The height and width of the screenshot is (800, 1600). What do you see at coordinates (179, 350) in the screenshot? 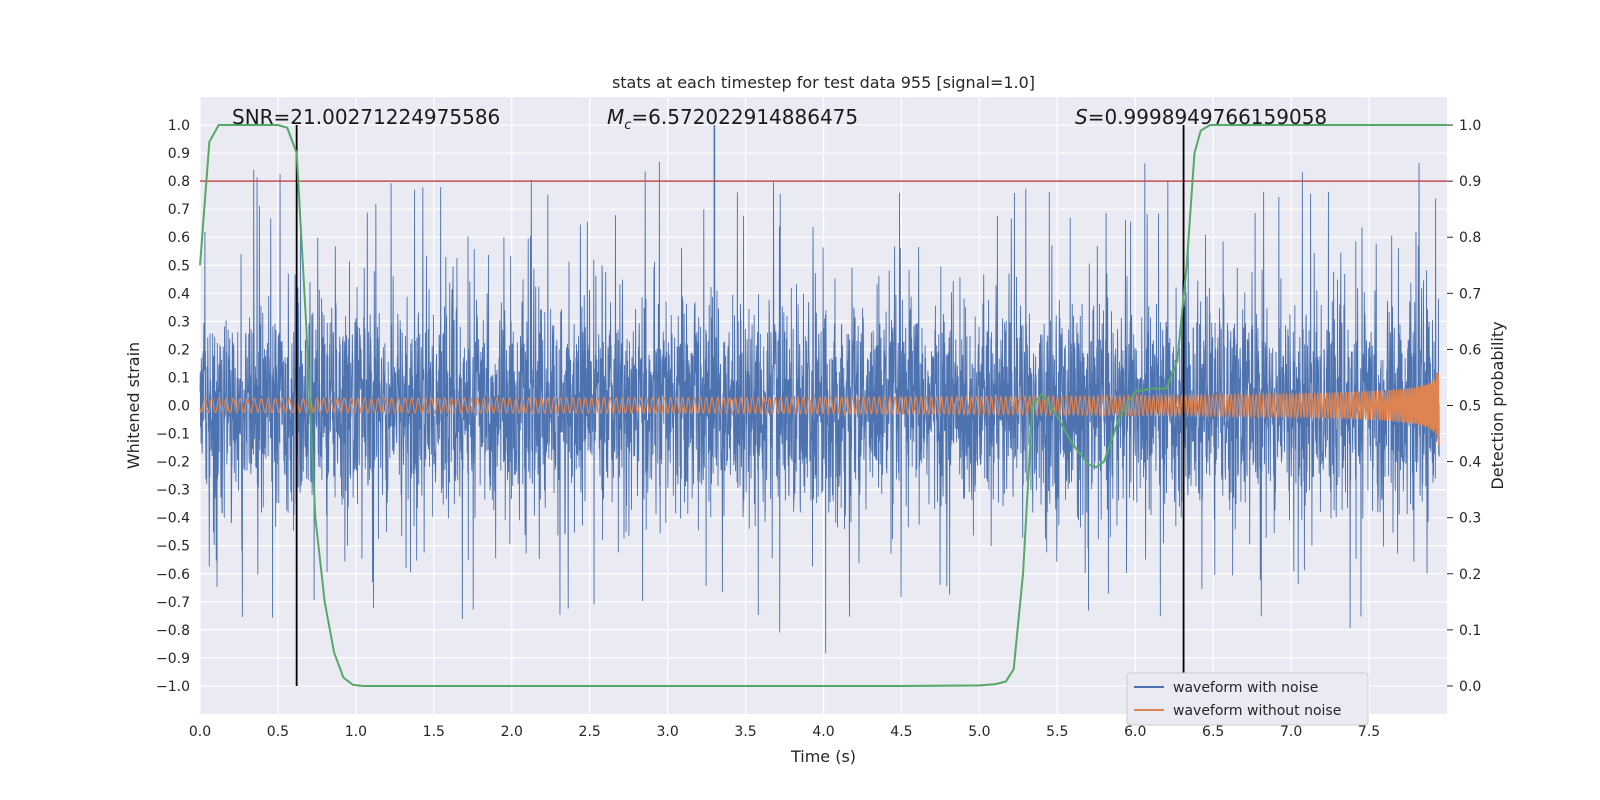
I see `y-tick-label: 0.2` at bounding box center [179, 350].